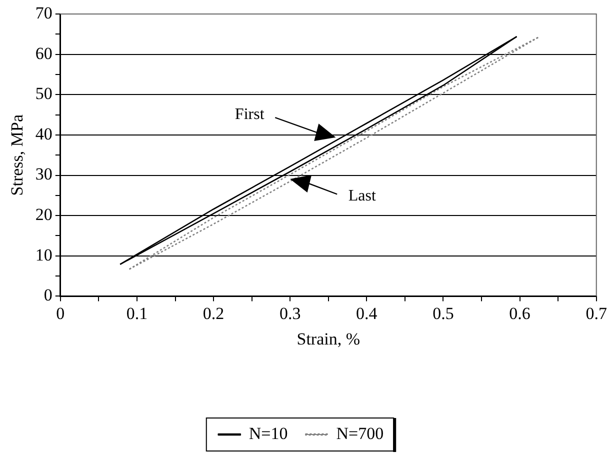 The width and height of the screenshot is (610, 469). I want to click on x-tick-label: 0.7, so click(597, 313).